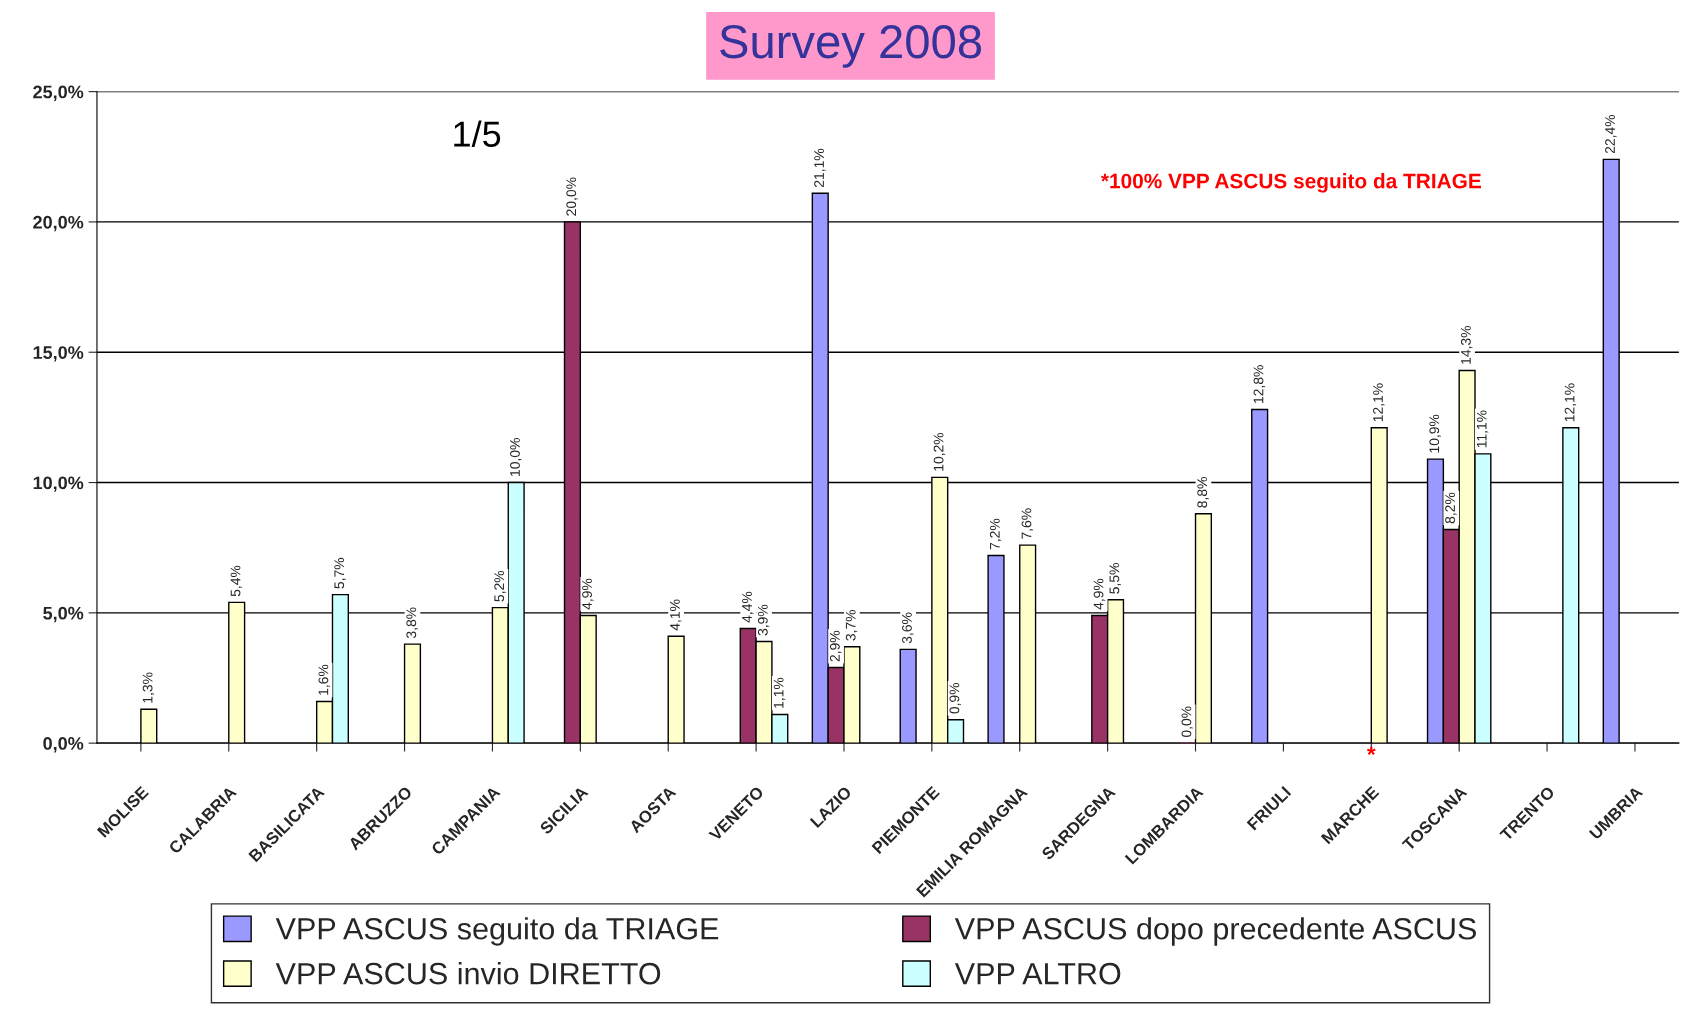 The height and width of the screenshot is (1018, 1701). Describe the element at coordinates (58, 223) in the screenshot. I see `y-tick-label: 20,0%` at that location.